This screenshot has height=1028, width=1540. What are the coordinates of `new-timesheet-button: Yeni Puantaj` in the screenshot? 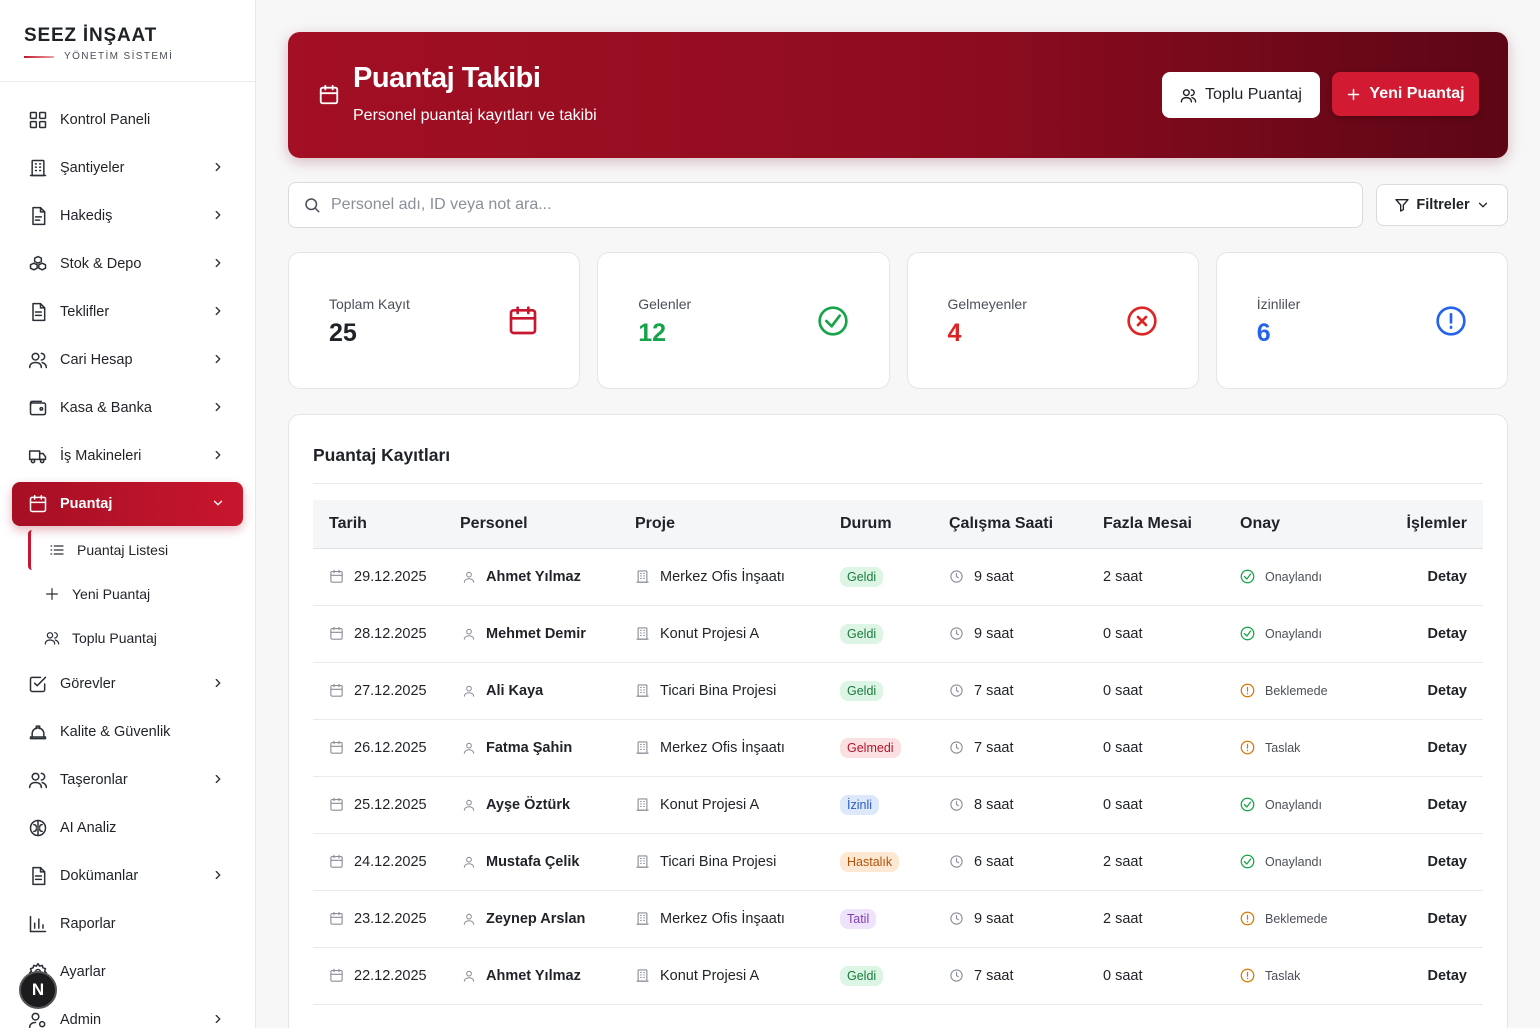 It's located at (1405, 94).